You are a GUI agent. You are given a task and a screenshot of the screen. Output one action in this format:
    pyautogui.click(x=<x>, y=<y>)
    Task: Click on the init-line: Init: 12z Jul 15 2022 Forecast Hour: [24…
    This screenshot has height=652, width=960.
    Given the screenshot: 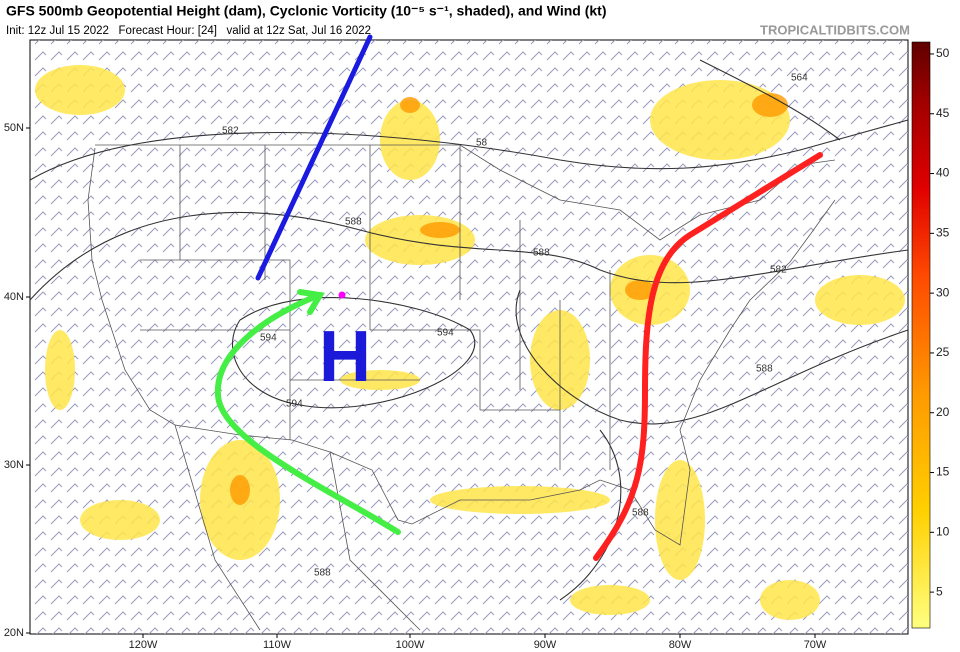 What is the action you would take?
    pyautogui.click(x=188, y=31)
    